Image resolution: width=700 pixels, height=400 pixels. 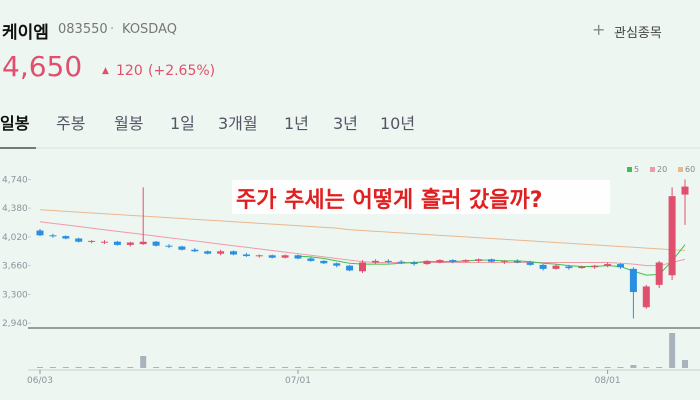 What do you see at coordinates (345, 123) in the screenshot?
I see `tab: 3년` at bounding box center [345, 123].